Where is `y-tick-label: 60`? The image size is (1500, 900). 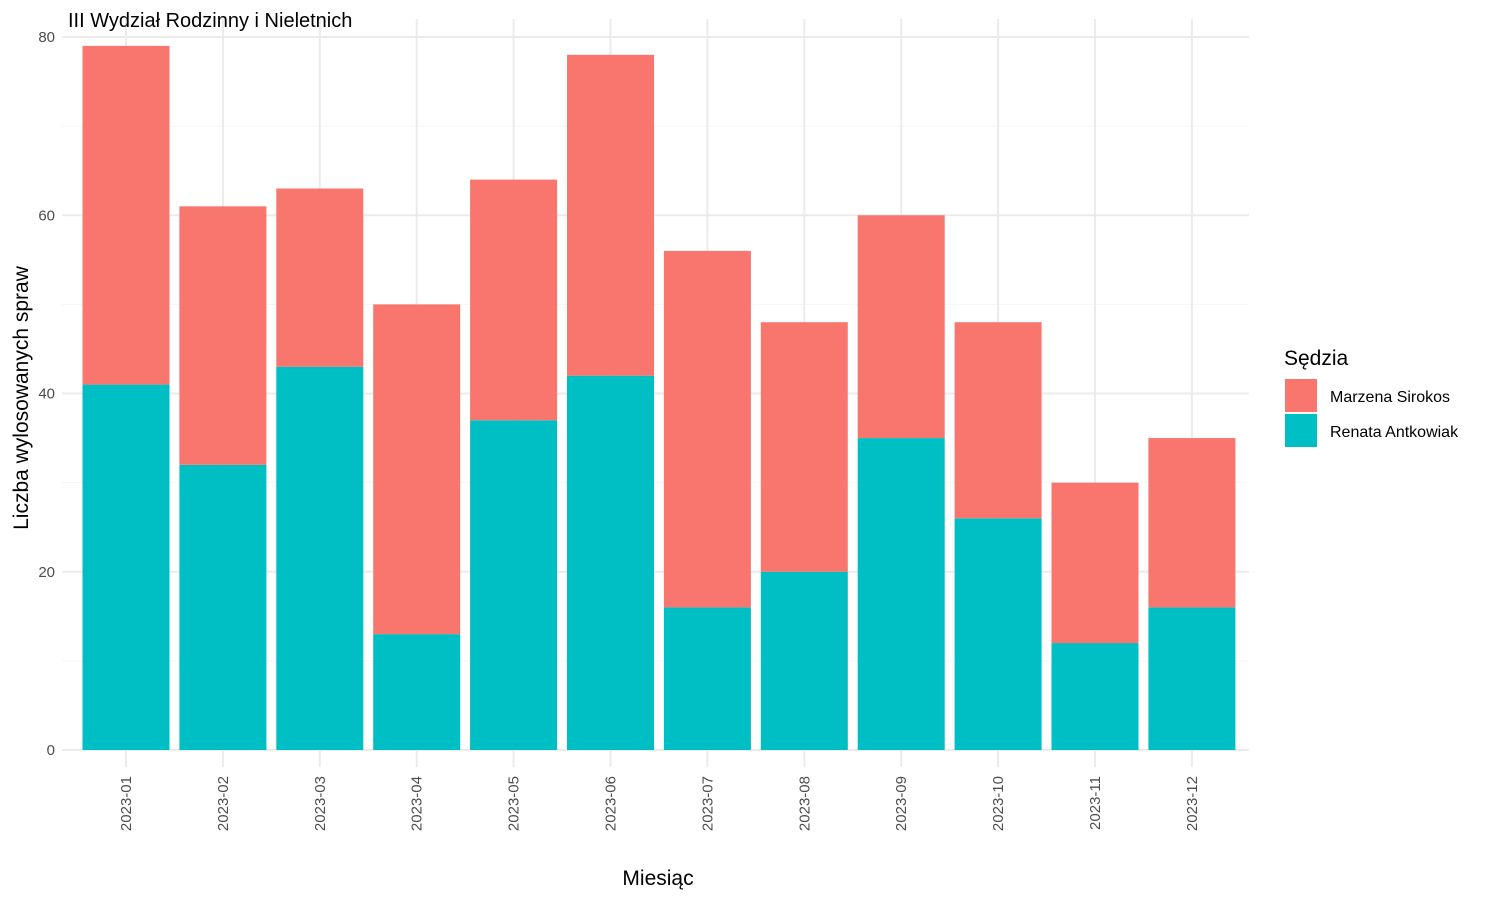 y-tick-label: 60 is located at coordinates (46, 215).